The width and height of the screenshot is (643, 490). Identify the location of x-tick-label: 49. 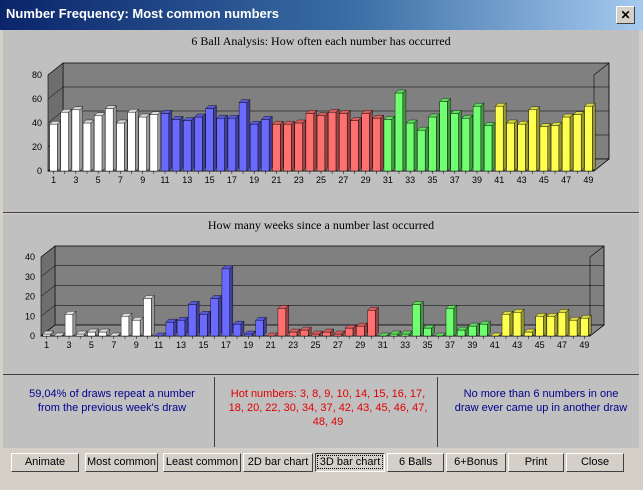
(584, 345).